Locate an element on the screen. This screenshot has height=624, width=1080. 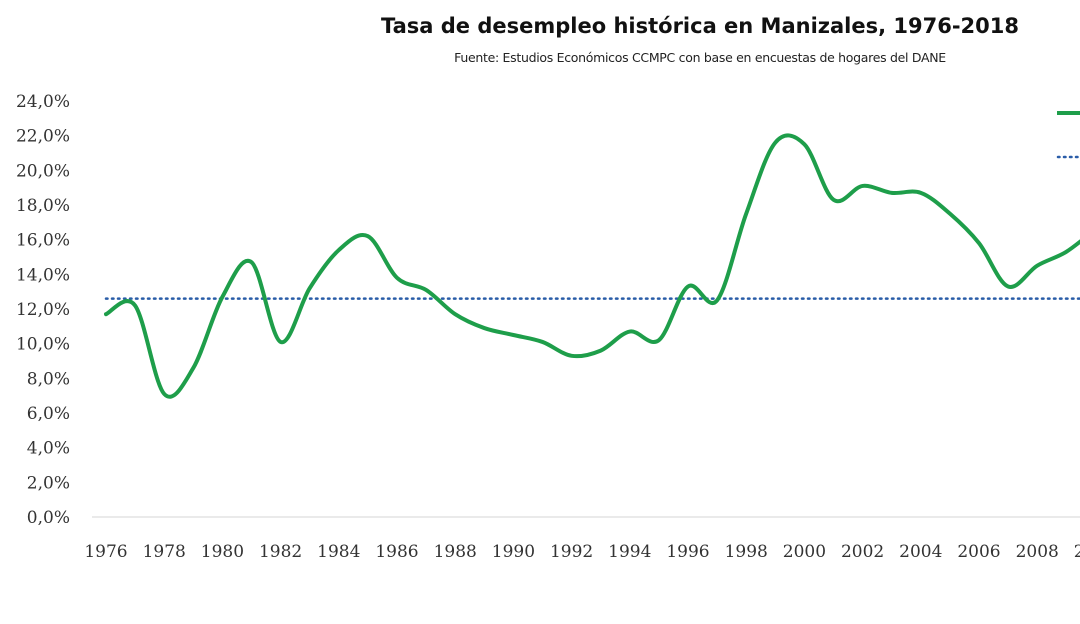
x-tick-label: 1992 is located at coordinates (571, 552).